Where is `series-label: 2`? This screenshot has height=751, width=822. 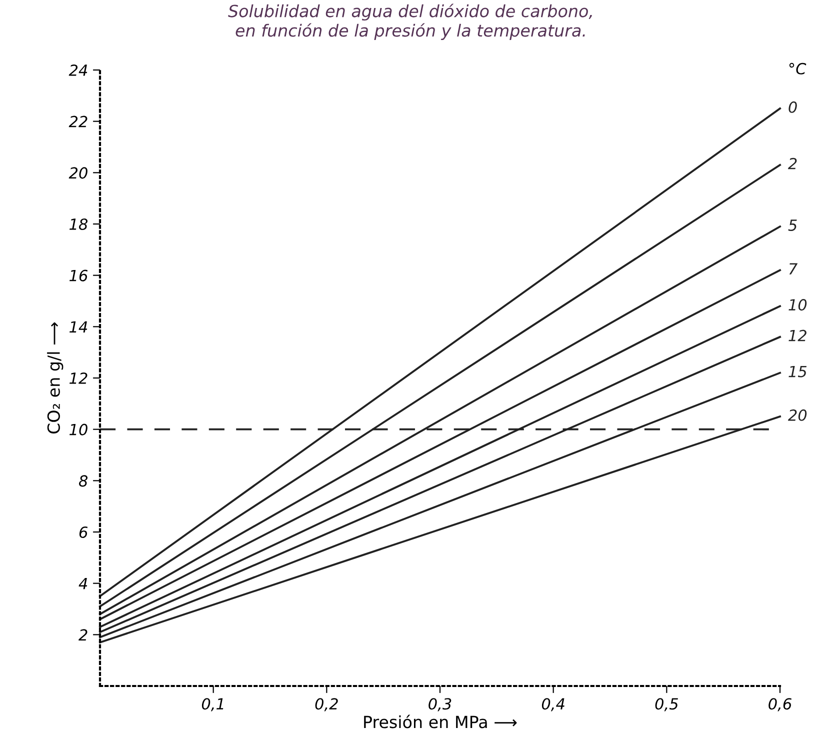 series-label: 2 is located at coordinates (792, 164).